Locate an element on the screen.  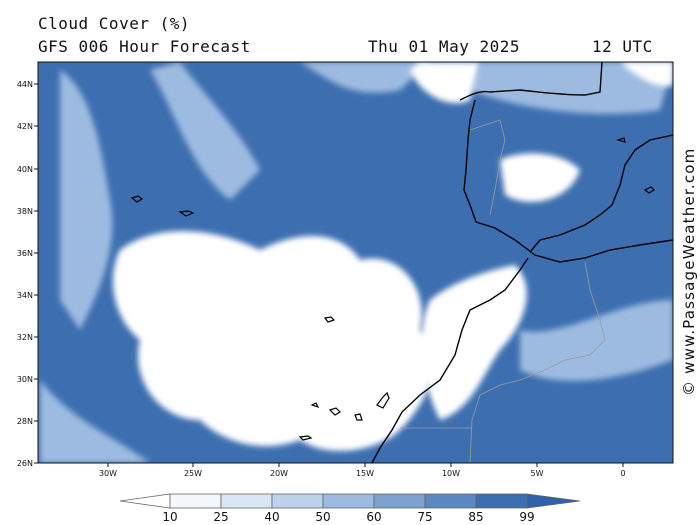
forecast-time: 12 UTC is located at coordinates (622, 46).